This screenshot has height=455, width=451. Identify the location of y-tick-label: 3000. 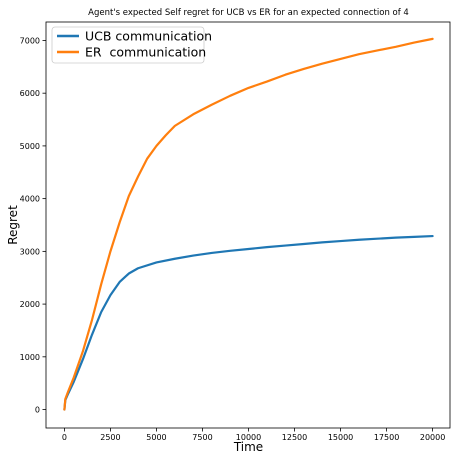
(30, 251).